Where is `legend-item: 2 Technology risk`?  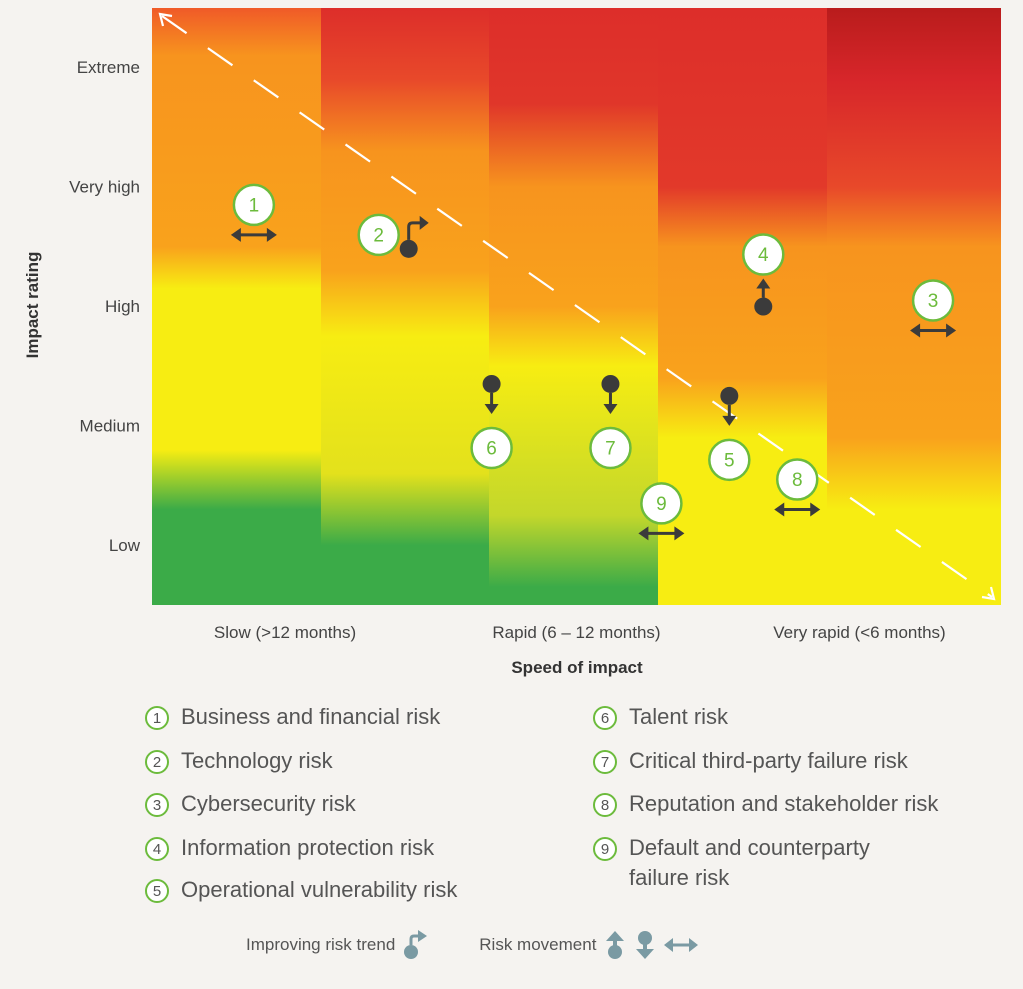 legend-item: 2 Technology risk is located at coordinates (239, 762).